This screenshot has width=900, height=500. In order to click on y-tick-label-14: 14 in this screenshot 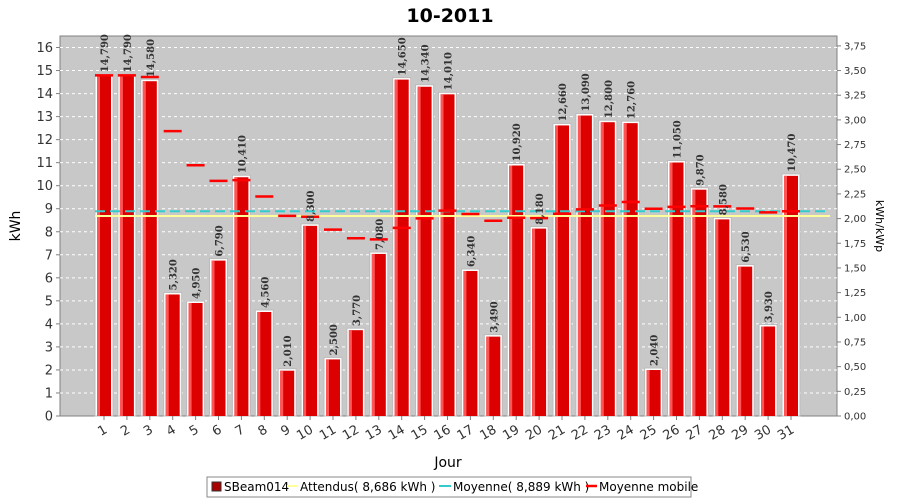, I will do `click(44, 94)`.